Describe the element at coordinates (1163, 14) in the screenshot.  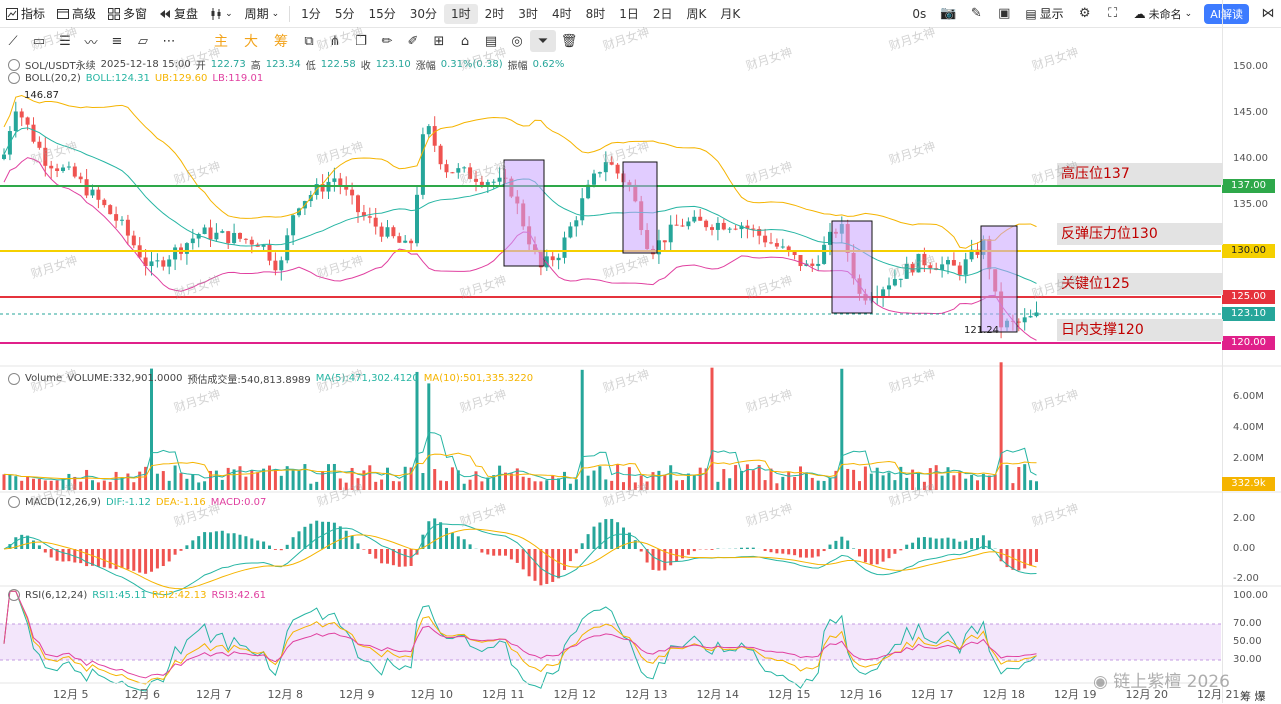
I see `layout-name-button: ☁未命名⌄` at that location.